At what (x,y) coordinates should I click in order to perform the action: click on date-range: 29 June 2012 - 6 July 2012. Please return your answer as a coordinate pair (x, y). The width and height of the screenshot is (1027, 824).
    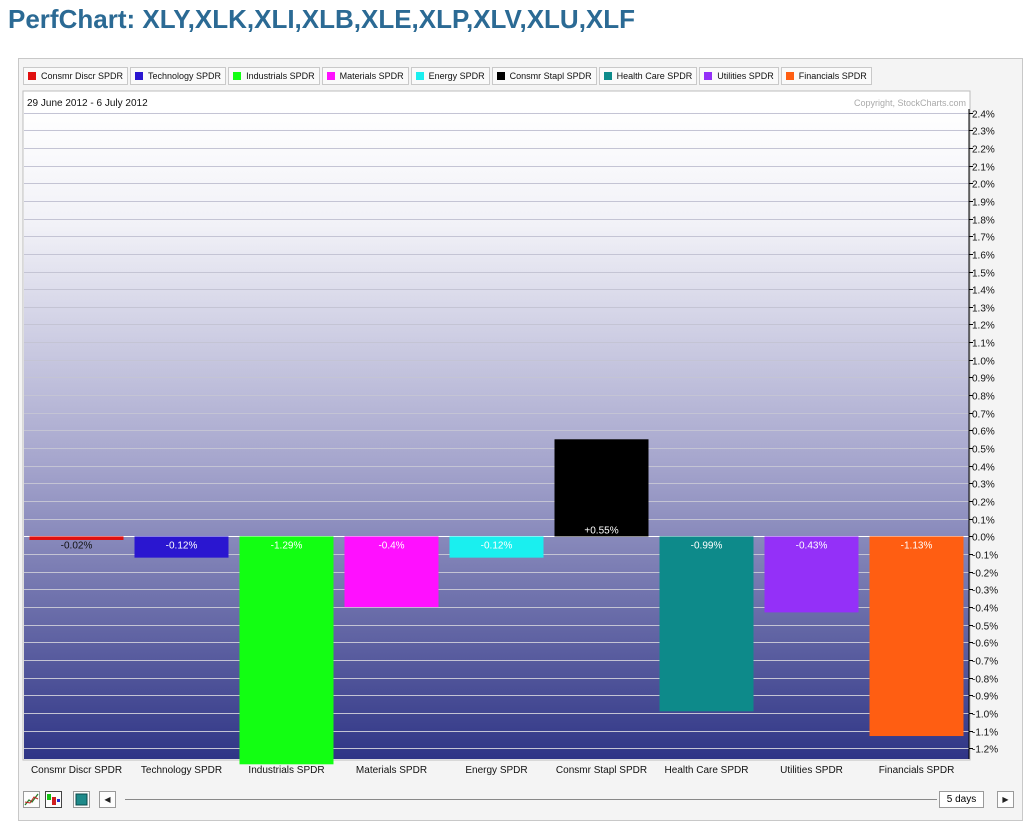
    Looking at the image, I should click on (87, 103).